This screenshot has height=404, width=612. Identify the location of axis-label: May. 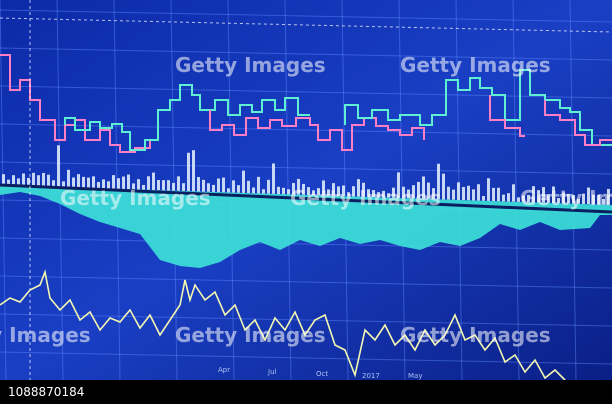
(415, 376).